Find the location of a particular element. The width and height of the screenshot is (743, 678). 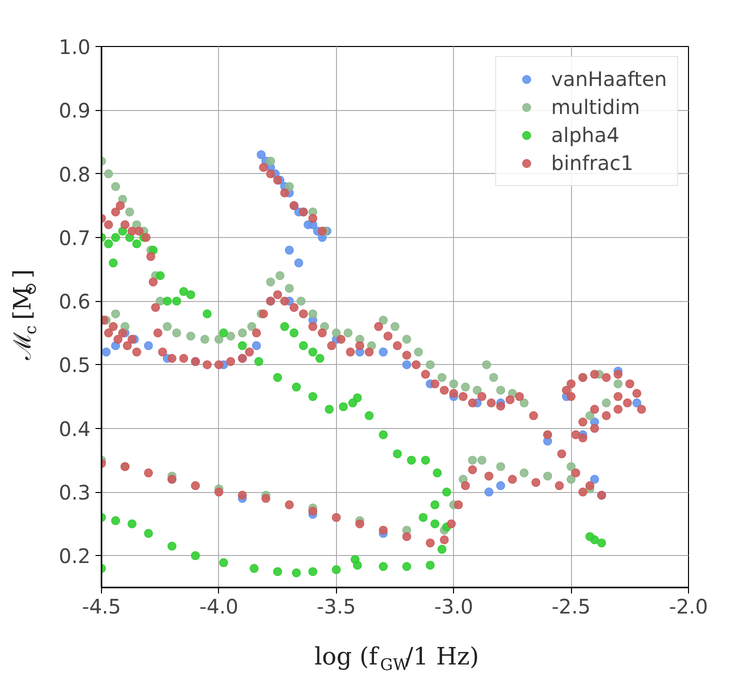

y-tick-label: 0.9 is located at coordinates (74, 110).